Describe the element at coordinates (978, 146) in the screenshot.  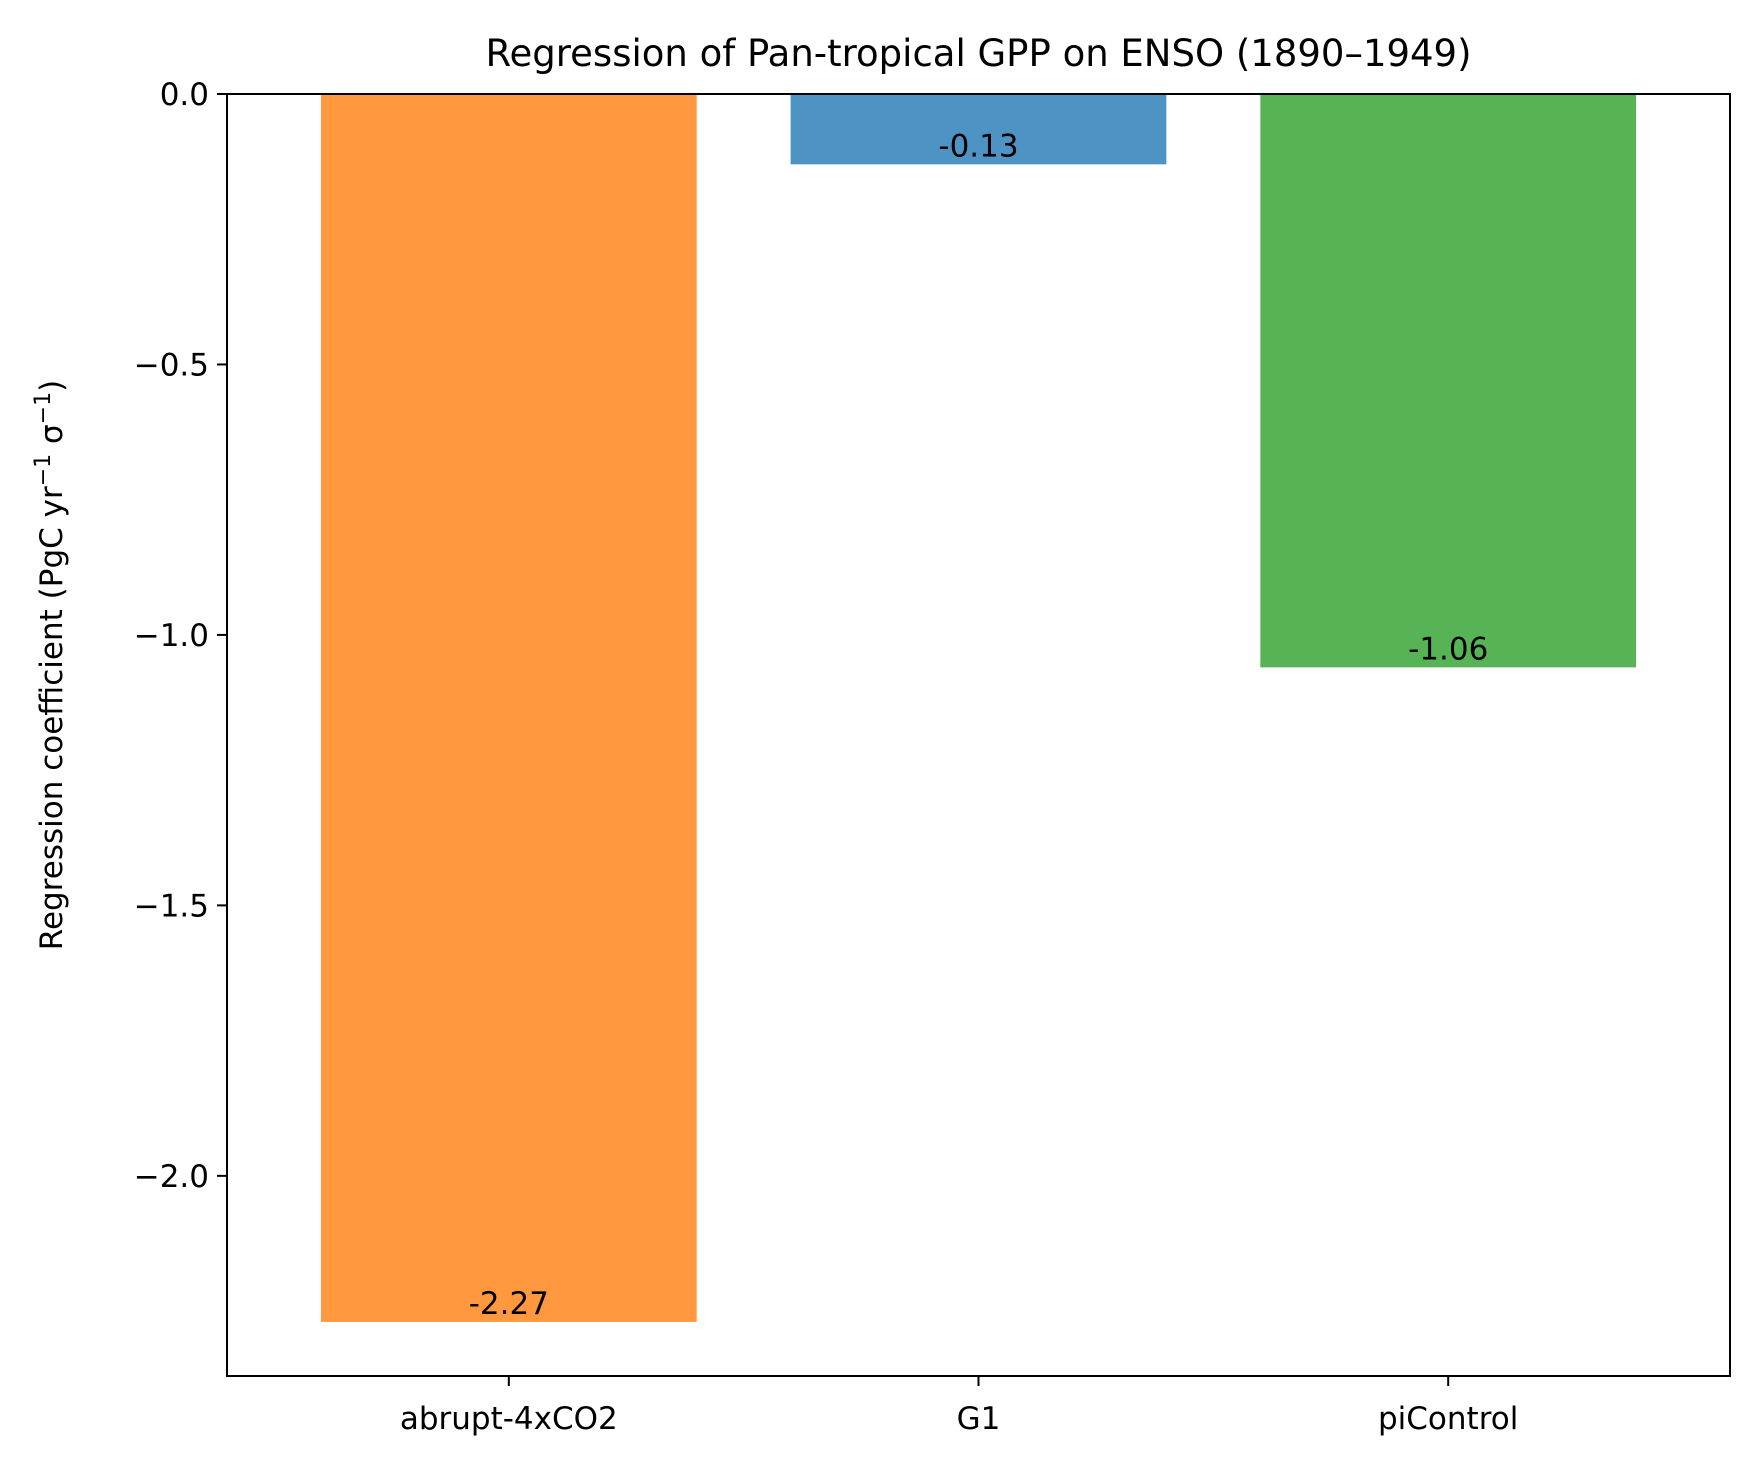
I see `bar-value-label: -0.13` at that location.